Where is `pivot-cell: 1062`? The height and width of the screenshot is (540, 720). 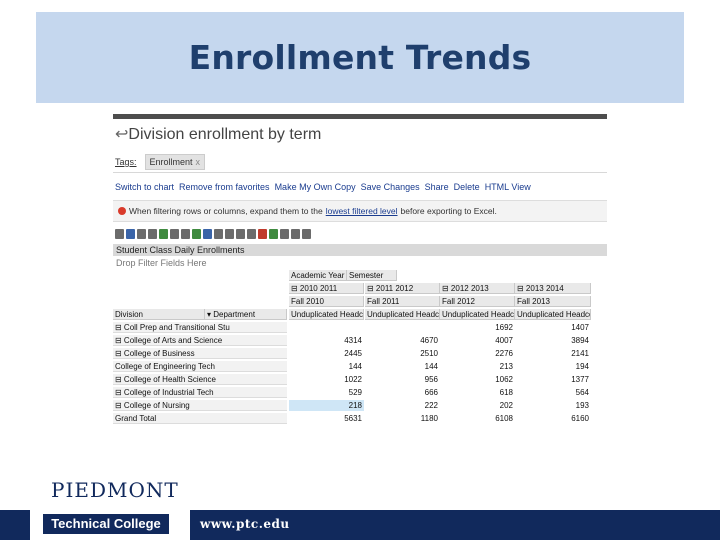 pivot-cell: 1062 is located at coordinates (504, 379).